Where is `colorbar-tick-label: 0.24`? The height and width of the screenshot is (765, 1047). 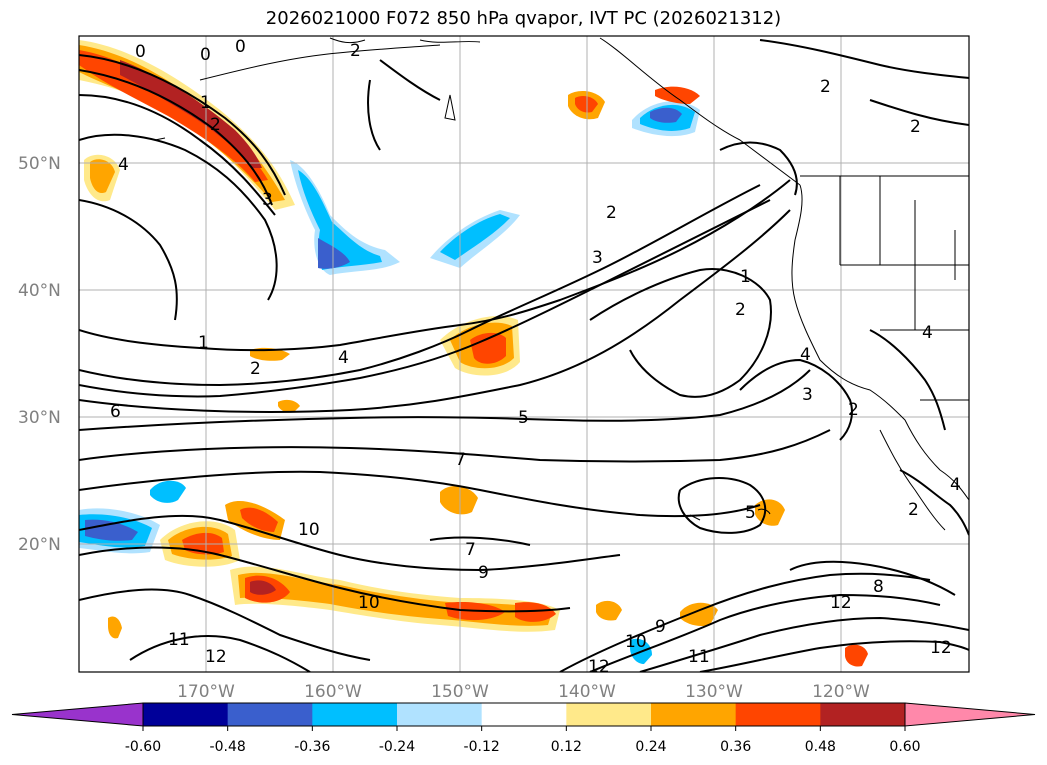 colorbar-tick-label: 0.24 is located at coordinates (650, 747).